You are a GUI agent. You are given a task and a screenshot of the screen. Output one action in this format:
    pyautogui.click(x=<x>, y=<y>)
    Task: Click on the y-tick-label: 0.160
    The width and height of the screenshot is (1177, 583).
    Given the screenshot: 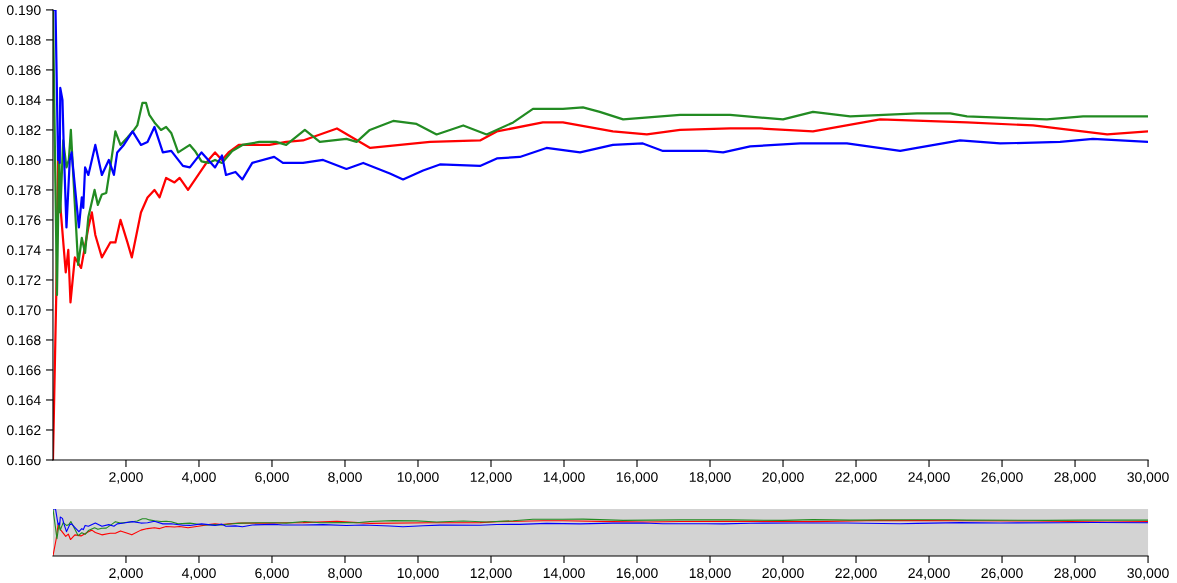 What is the action you would take?
    pyautogui.click(x=23, y=460)
    